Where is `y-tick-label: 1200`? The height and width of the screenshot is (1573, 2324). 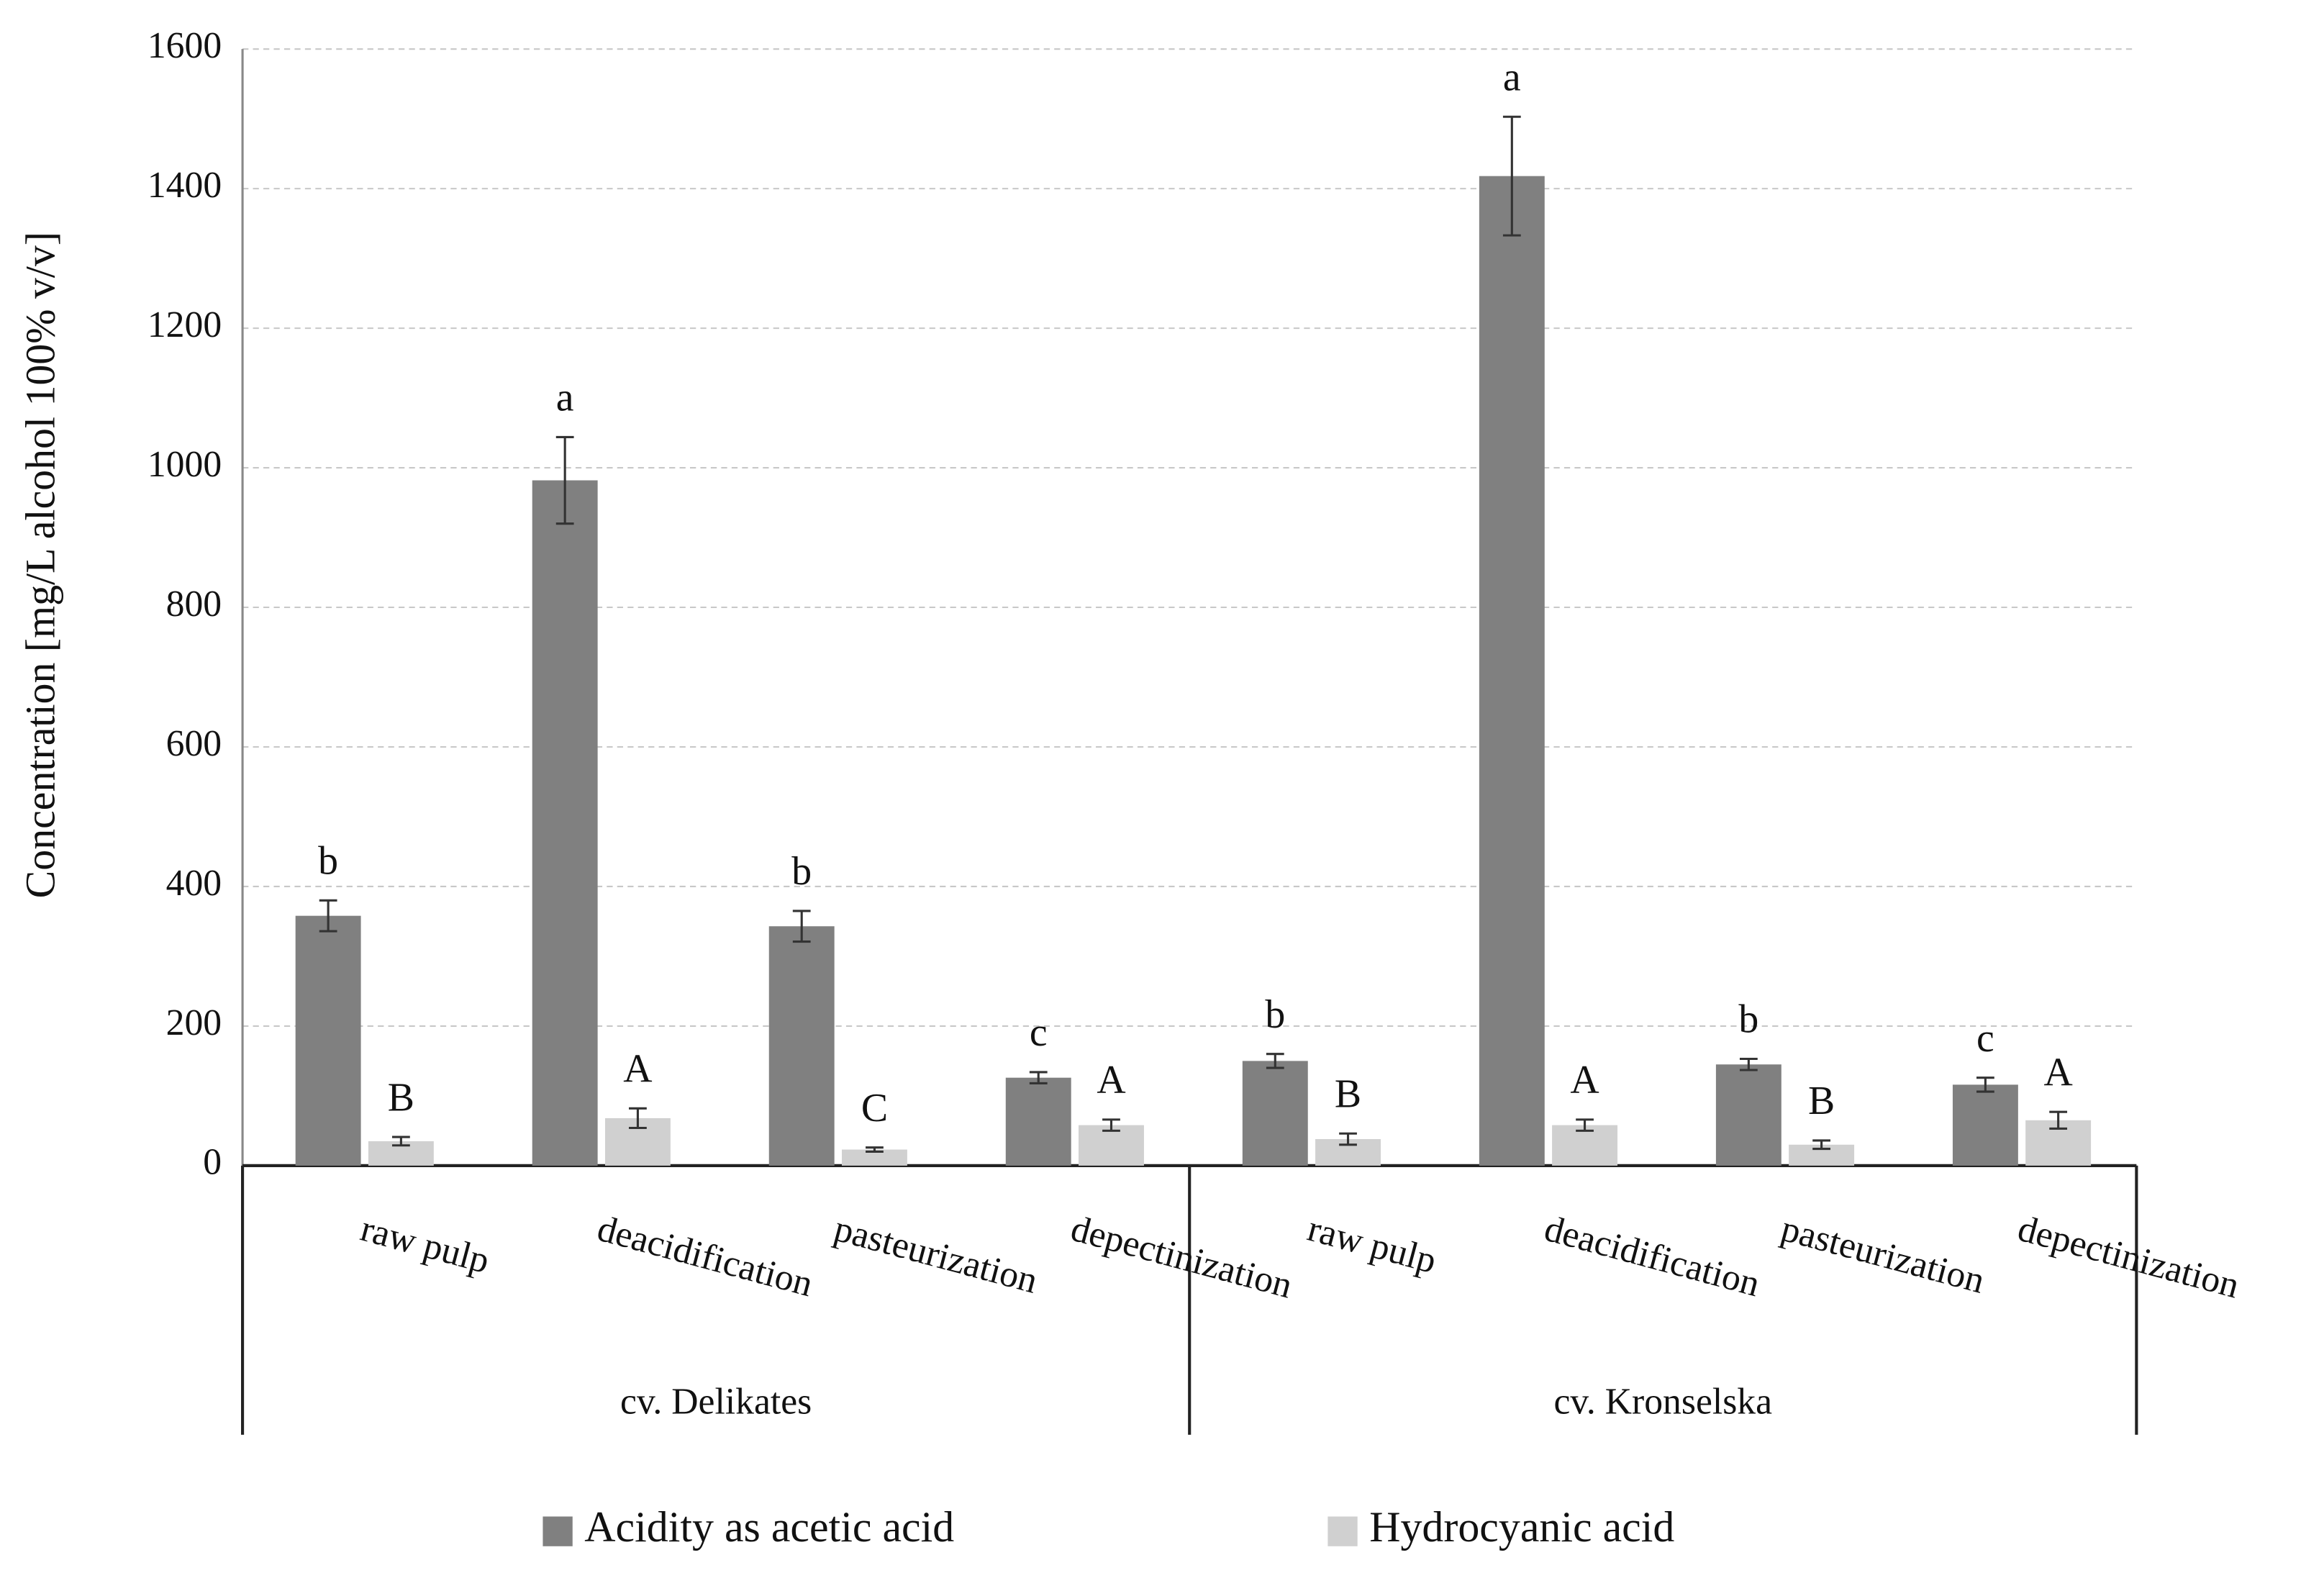
y-tick-label: 1200 is located at coordinates (184, 324).